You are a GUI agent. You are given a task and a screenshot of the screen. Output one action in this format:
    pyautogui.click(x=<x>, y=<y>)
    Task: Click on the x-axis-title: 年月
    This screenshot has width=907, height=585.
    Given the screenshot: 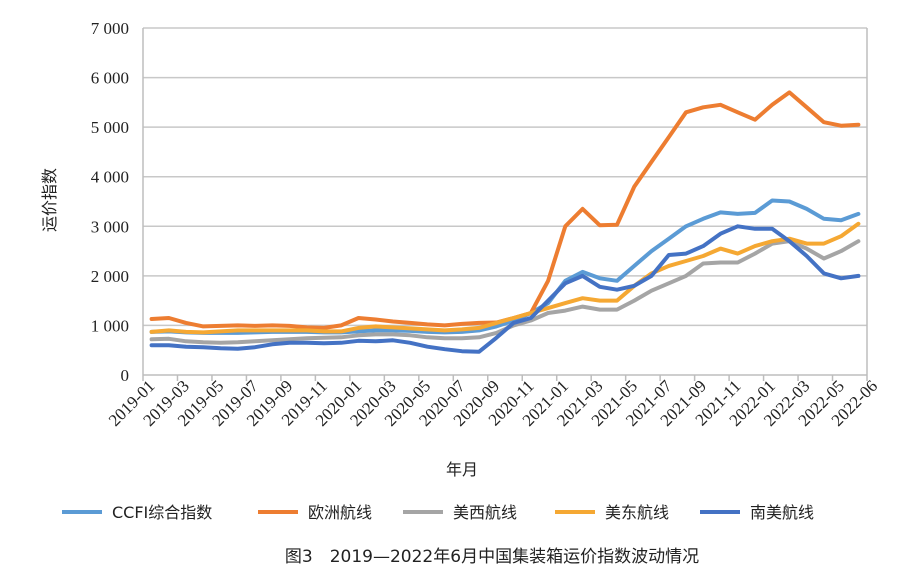 What is the action you would take?
    pyautogui.click(x=462, y=469)
    